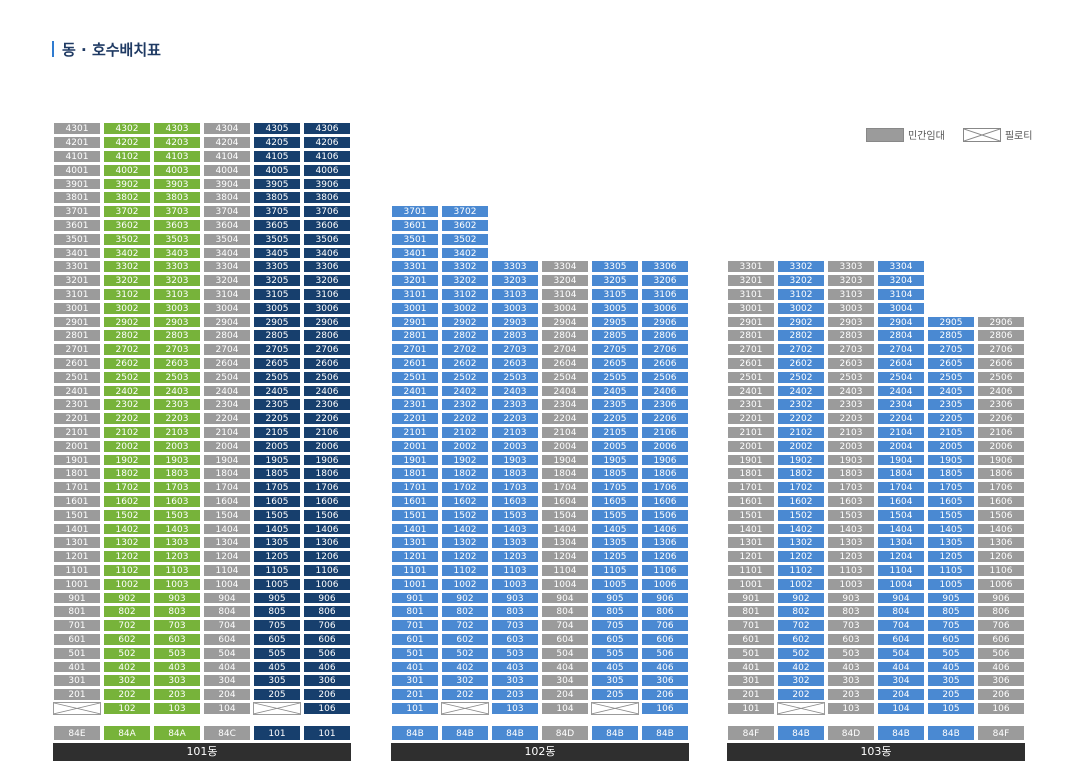 This screenshot has height=784, width=1080. What do you see at coordinates (277, 584) in the screenshot?
I see `unit-cell: 1005` at bounding box center [277, 584].